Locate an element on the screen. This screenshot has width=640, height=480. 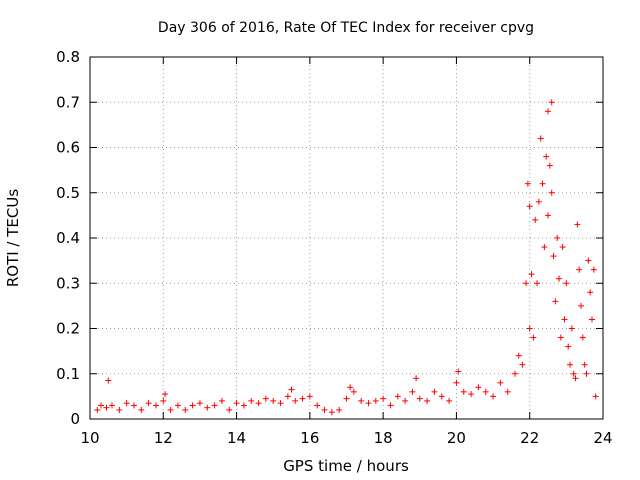
y-tick-label: 0 is located at coordinates (75, 419).